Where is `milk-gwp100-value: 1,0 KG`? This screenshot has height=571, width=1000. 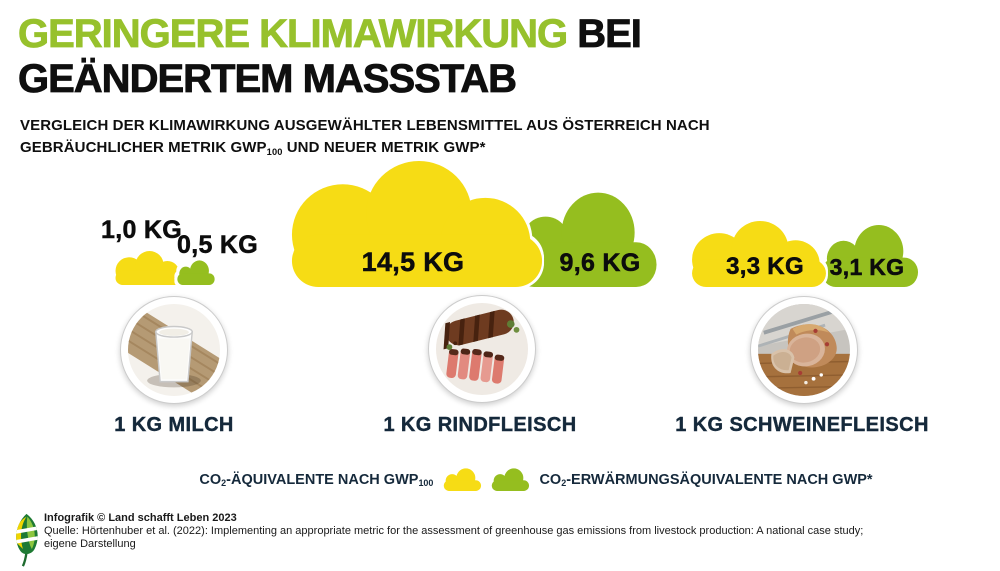 milk-gwp100-value: 1,0 KG is located at coordinates (141, 230).